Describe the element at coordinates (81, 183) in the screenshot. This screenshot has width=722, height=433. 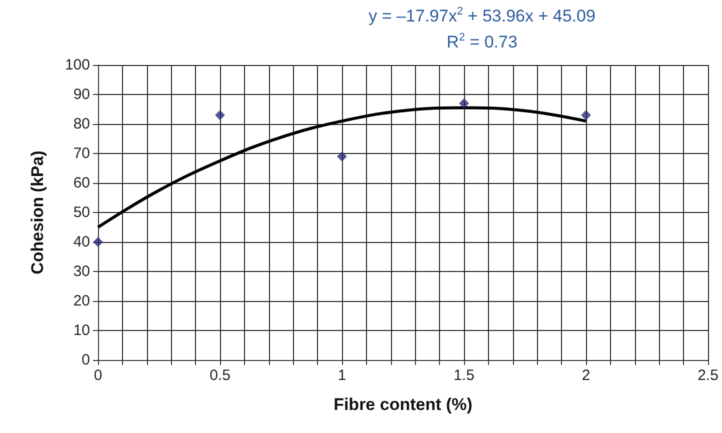
I see `y-tick-label: 60` at that location.